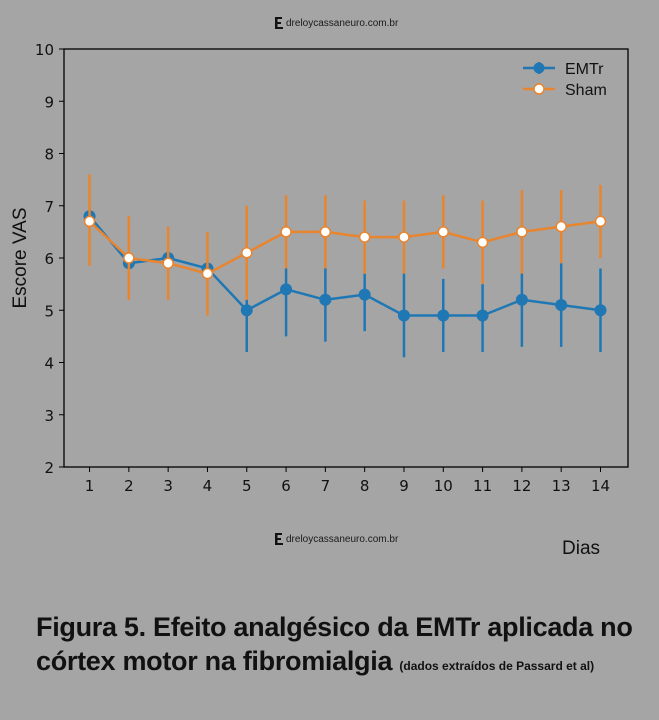  Describe the element at coordinates (286, 486) in the screenshot. I see `x-tick-label: 6` at that location.